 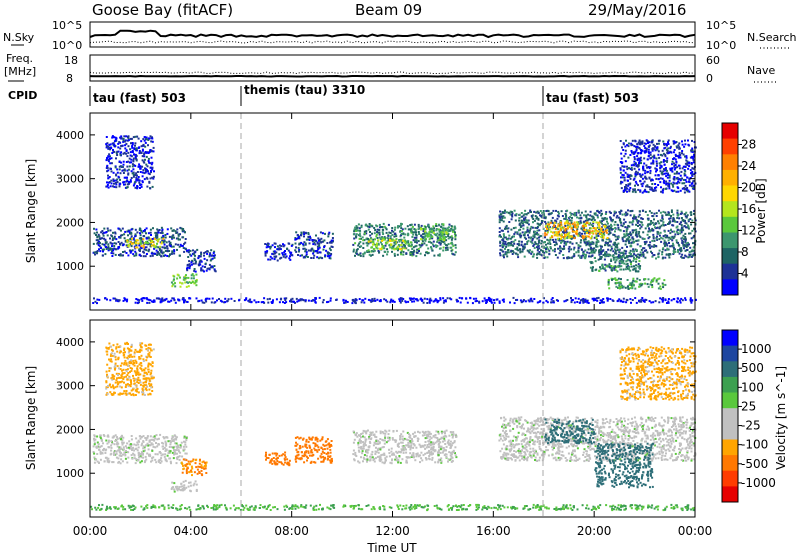 What do you see at coordinates (721, 25) in the screenshot?
I see `noise-right-tick-top: 10^5` at bounding box center [721, 25].